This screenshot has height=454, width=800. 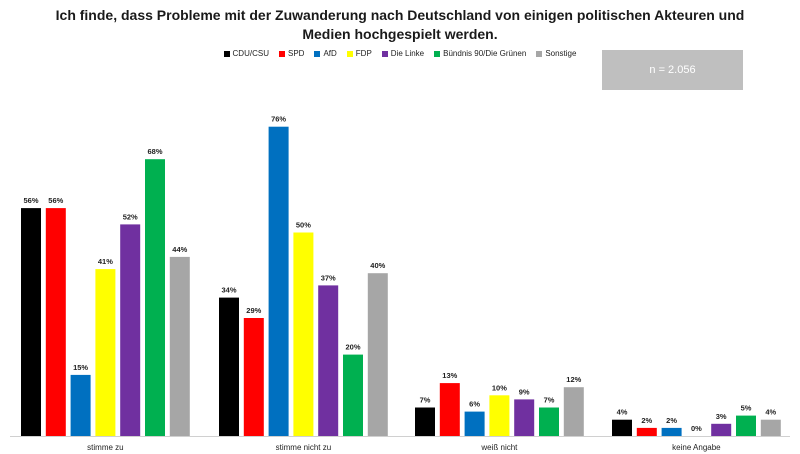 I want to click on bar-b-ndnis-90-die-gr-nen-stimme-nicht-zu, so click(x=353, y=395).